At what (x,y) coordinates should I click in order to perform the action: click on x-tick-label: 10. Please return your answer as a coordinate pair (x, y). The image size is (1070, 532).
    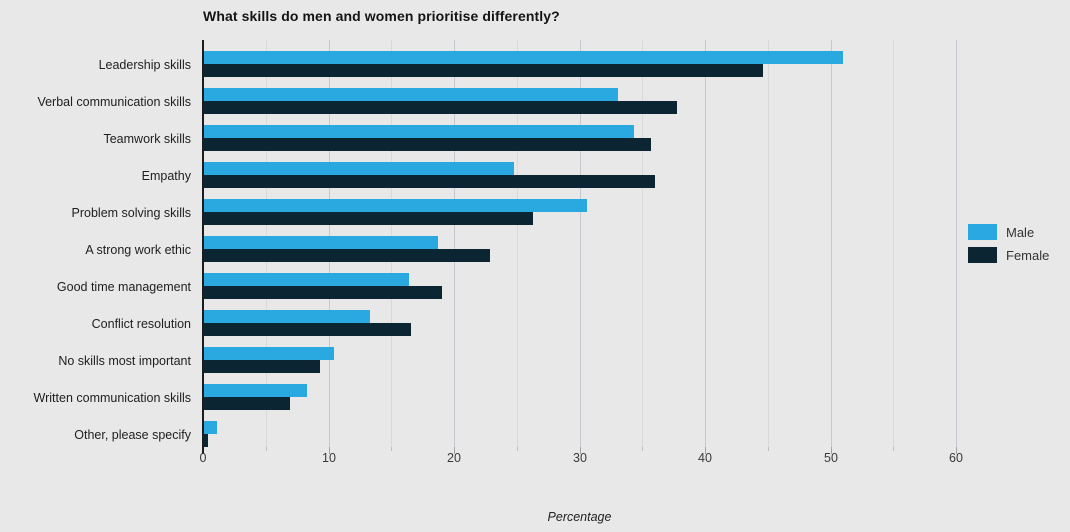
    Looking at the image, I should click on (329, 458).